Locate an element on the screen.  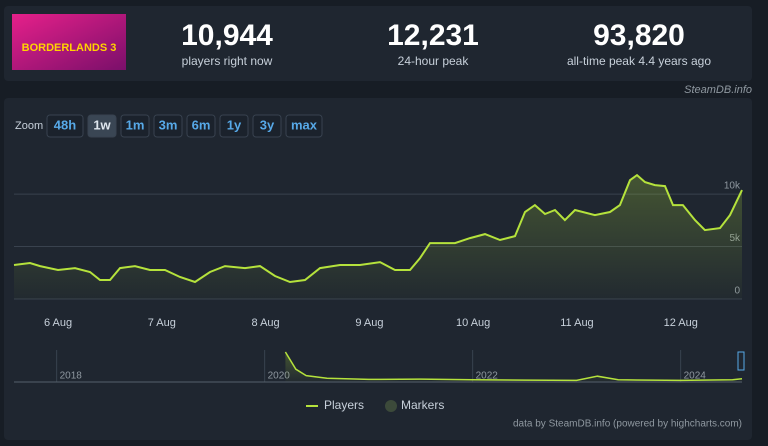
navigator-handle is located at coordinates (741, 361).